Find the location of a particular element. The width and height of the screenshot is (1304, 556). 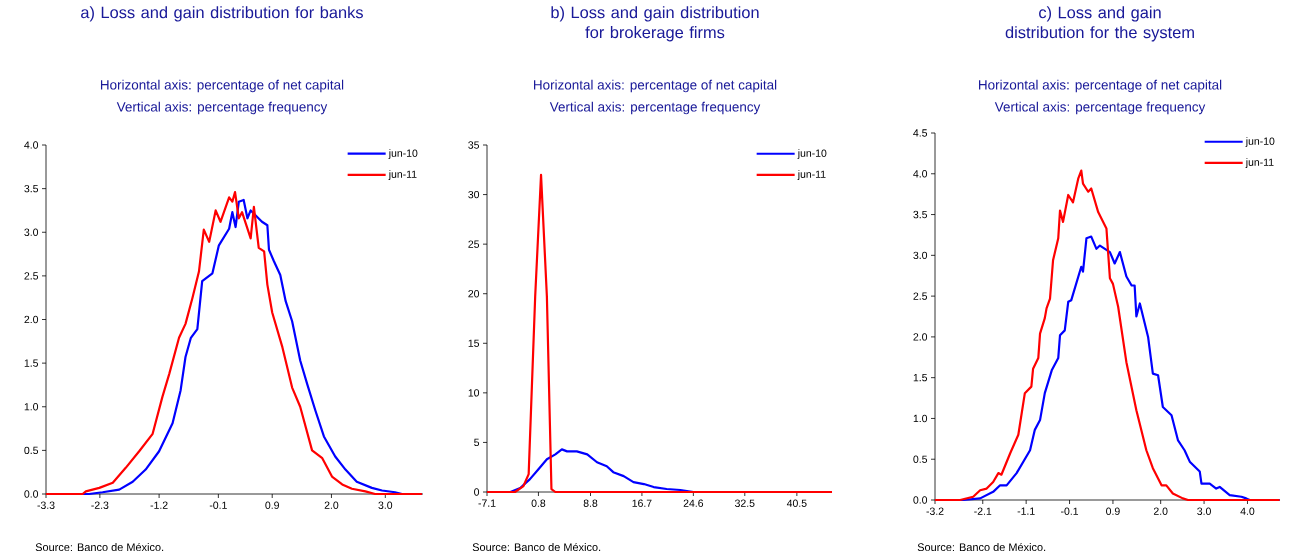

x-tick-label: -2.3 is located at coordinates (100, 505).